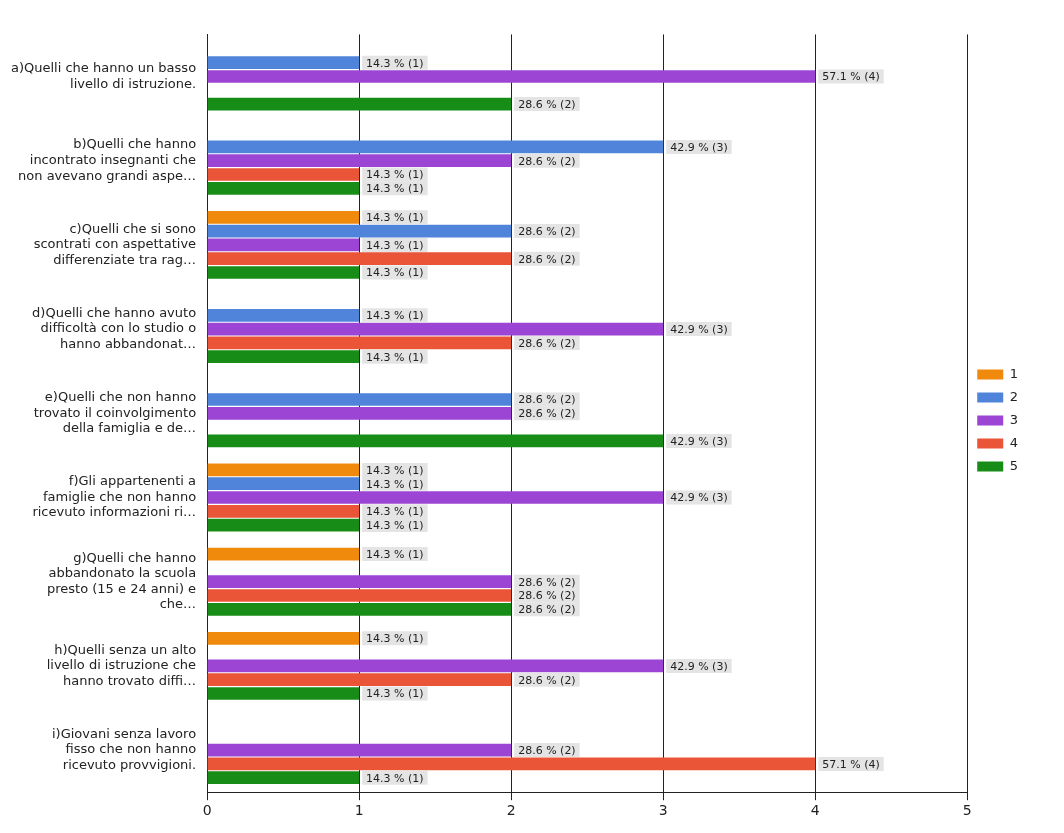 This screenshot has width=1064, height=833. I want to click on legend-label: 4, so click(1014, 442).